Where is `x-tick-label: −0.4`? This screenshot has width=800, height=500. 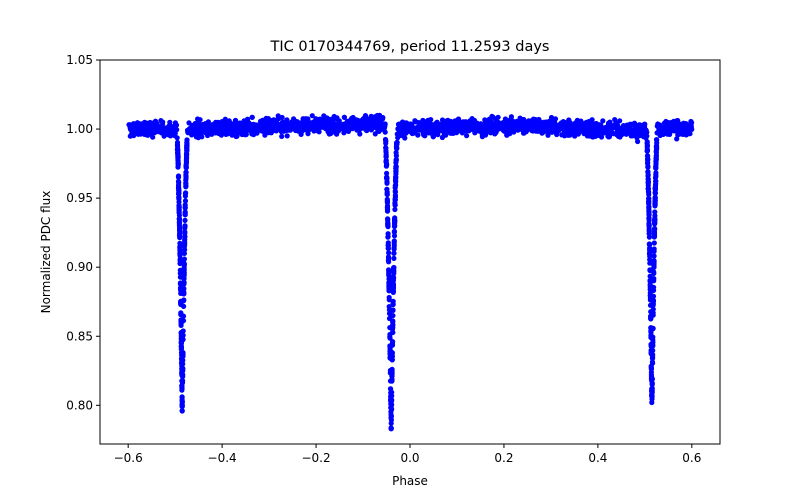
x-tick-label: −0.4 is located at coordinates (222, 458).